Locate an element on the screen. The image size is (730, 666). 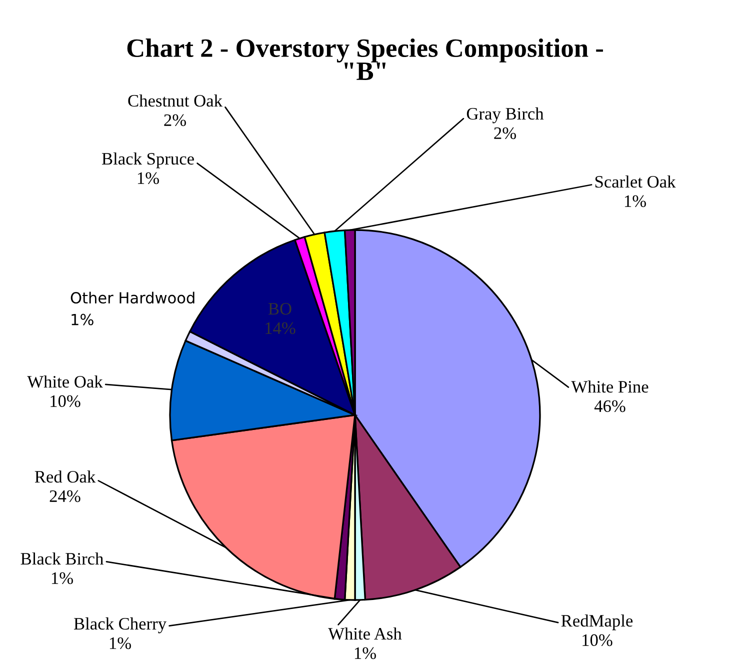
slice-label: White Oak is located at coordinates (65, 381).